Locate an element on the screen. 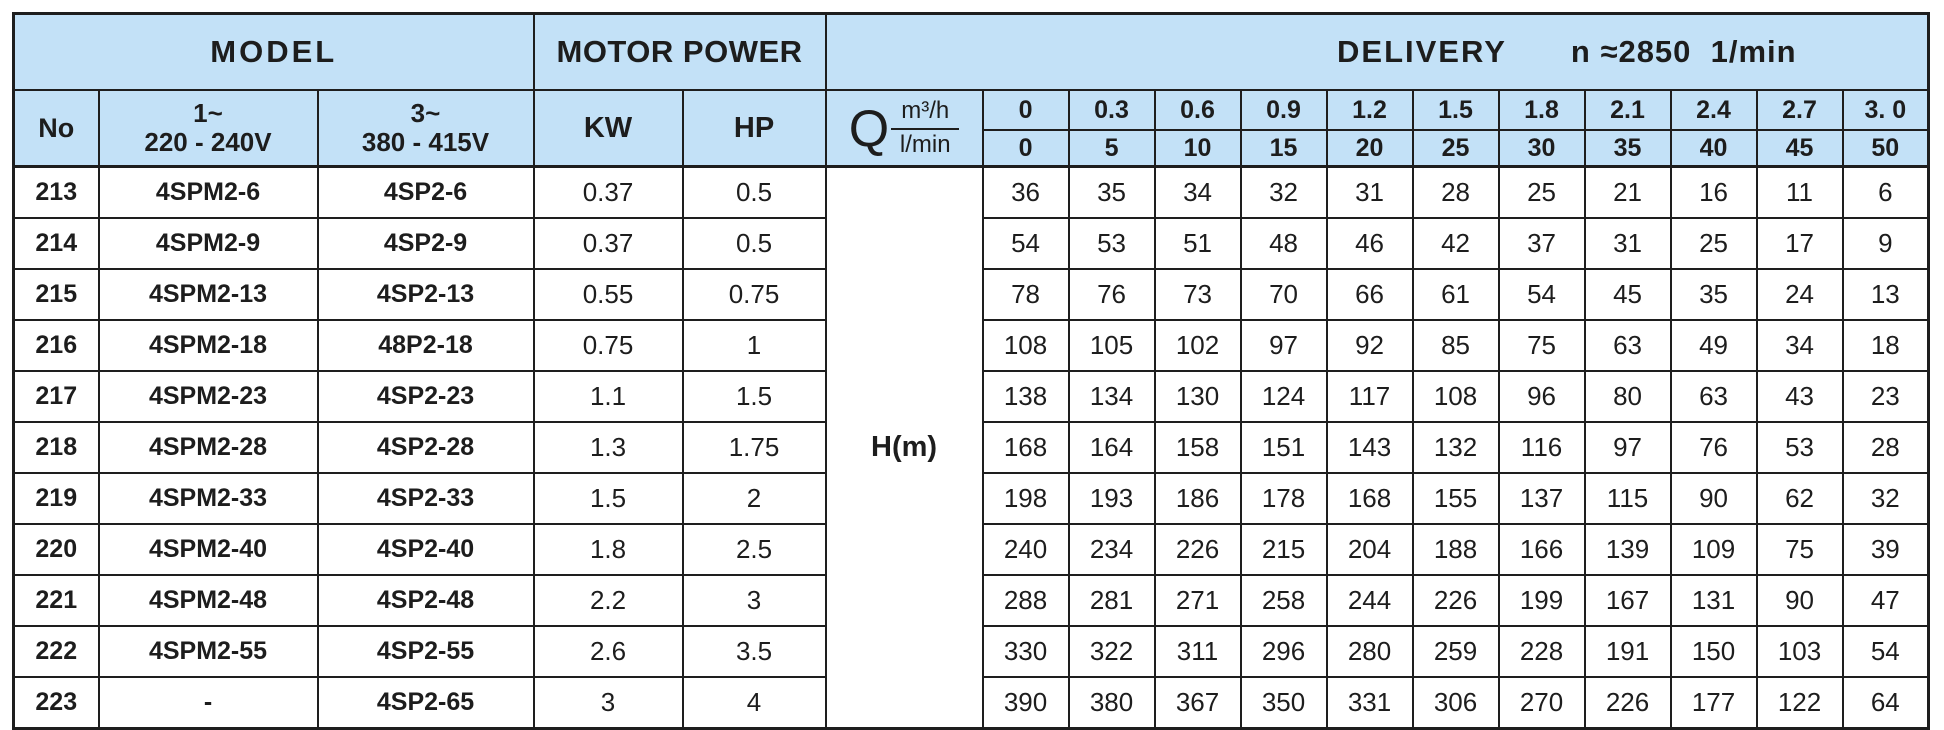  head-value: 306 is located at coordinates (1455, 703).